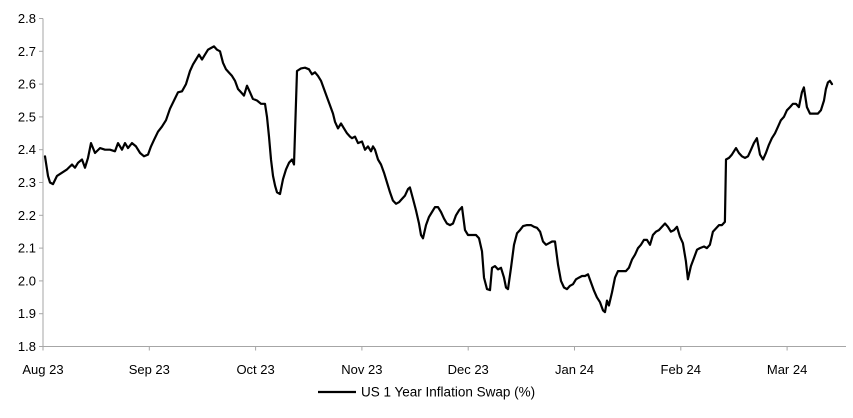 The height and width of the screenshot is (418, 853). Describe the element at coordinates (27, 18) in the screenshot. I see `y-tick-label: 2.8` at that location.